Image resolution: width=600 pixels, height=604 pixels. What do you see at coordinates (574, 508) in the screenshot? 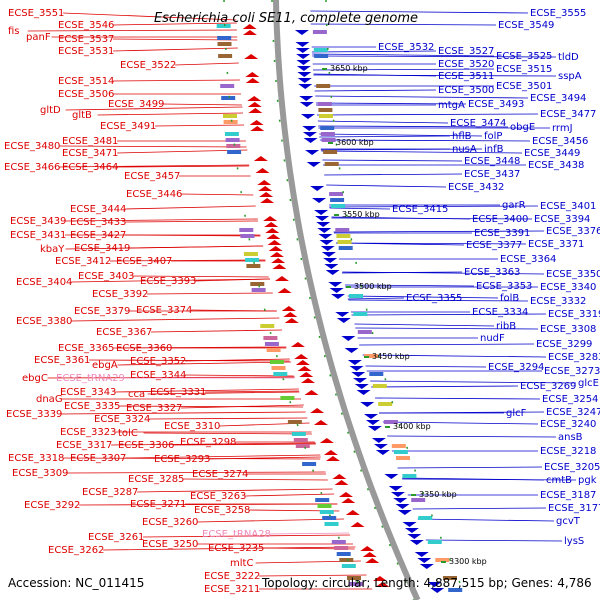
I see `right-gene-label: ECSE_3177` at bounding box center [574, 508].